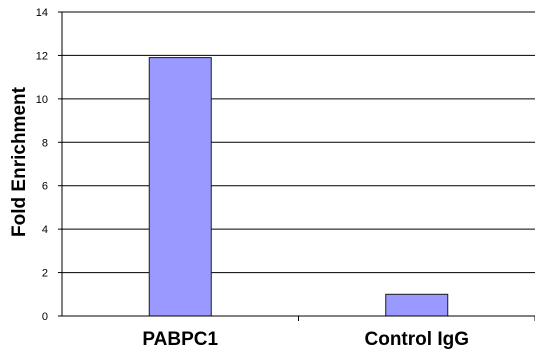 The image size is (535, 352). I want to click on y-axis-title: Fold Enrichment, so click(19, 161).